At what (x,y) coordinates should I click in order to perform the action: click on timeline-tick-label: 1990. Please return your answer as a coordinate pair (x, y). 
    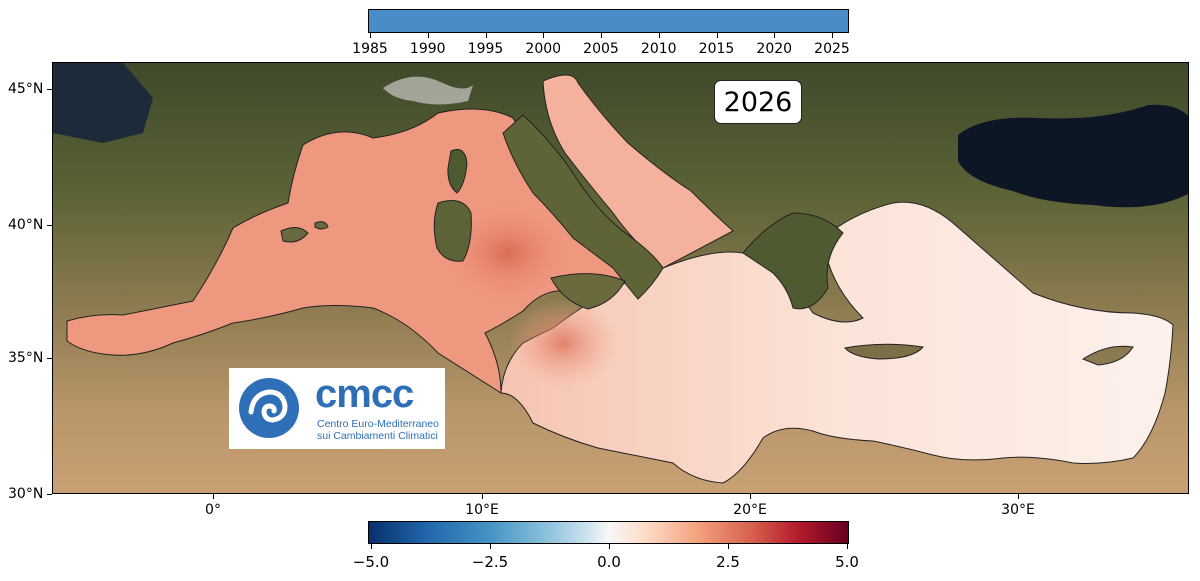
    Looking at the image, I should click on (427, 49).